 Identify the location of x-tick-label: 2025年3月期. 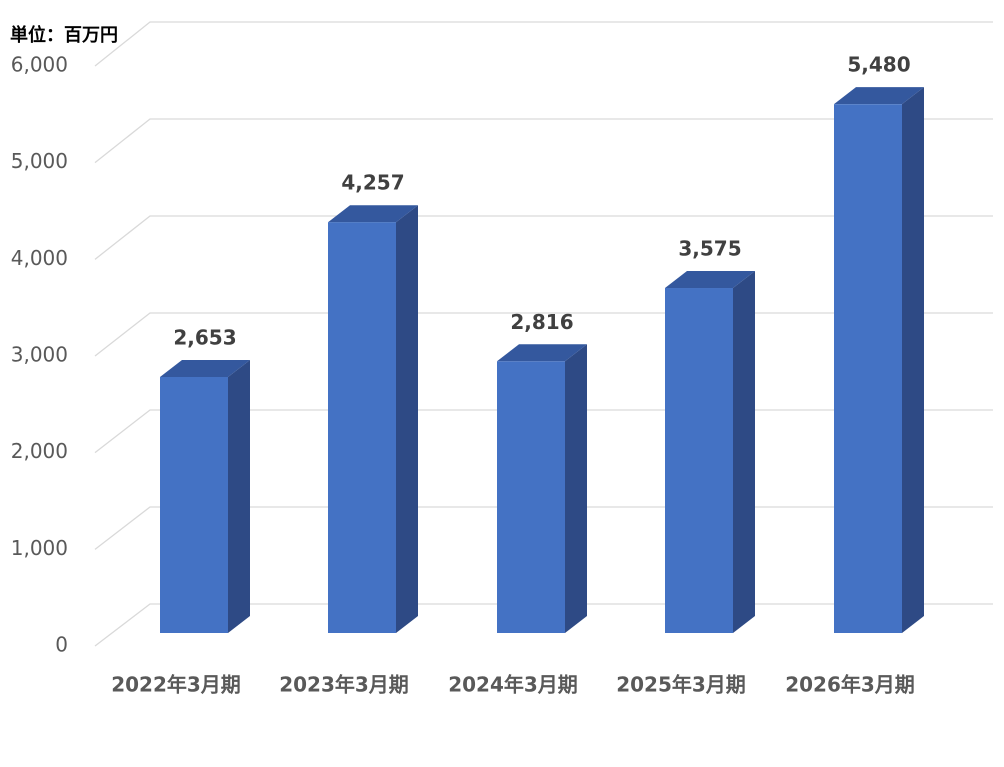
(681, 685).